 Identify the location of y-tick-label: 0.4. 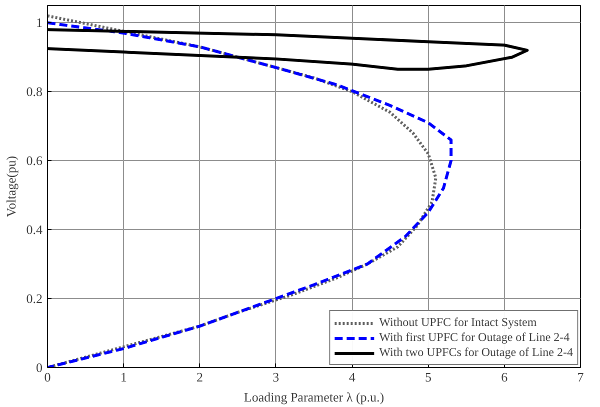
(34, 230).